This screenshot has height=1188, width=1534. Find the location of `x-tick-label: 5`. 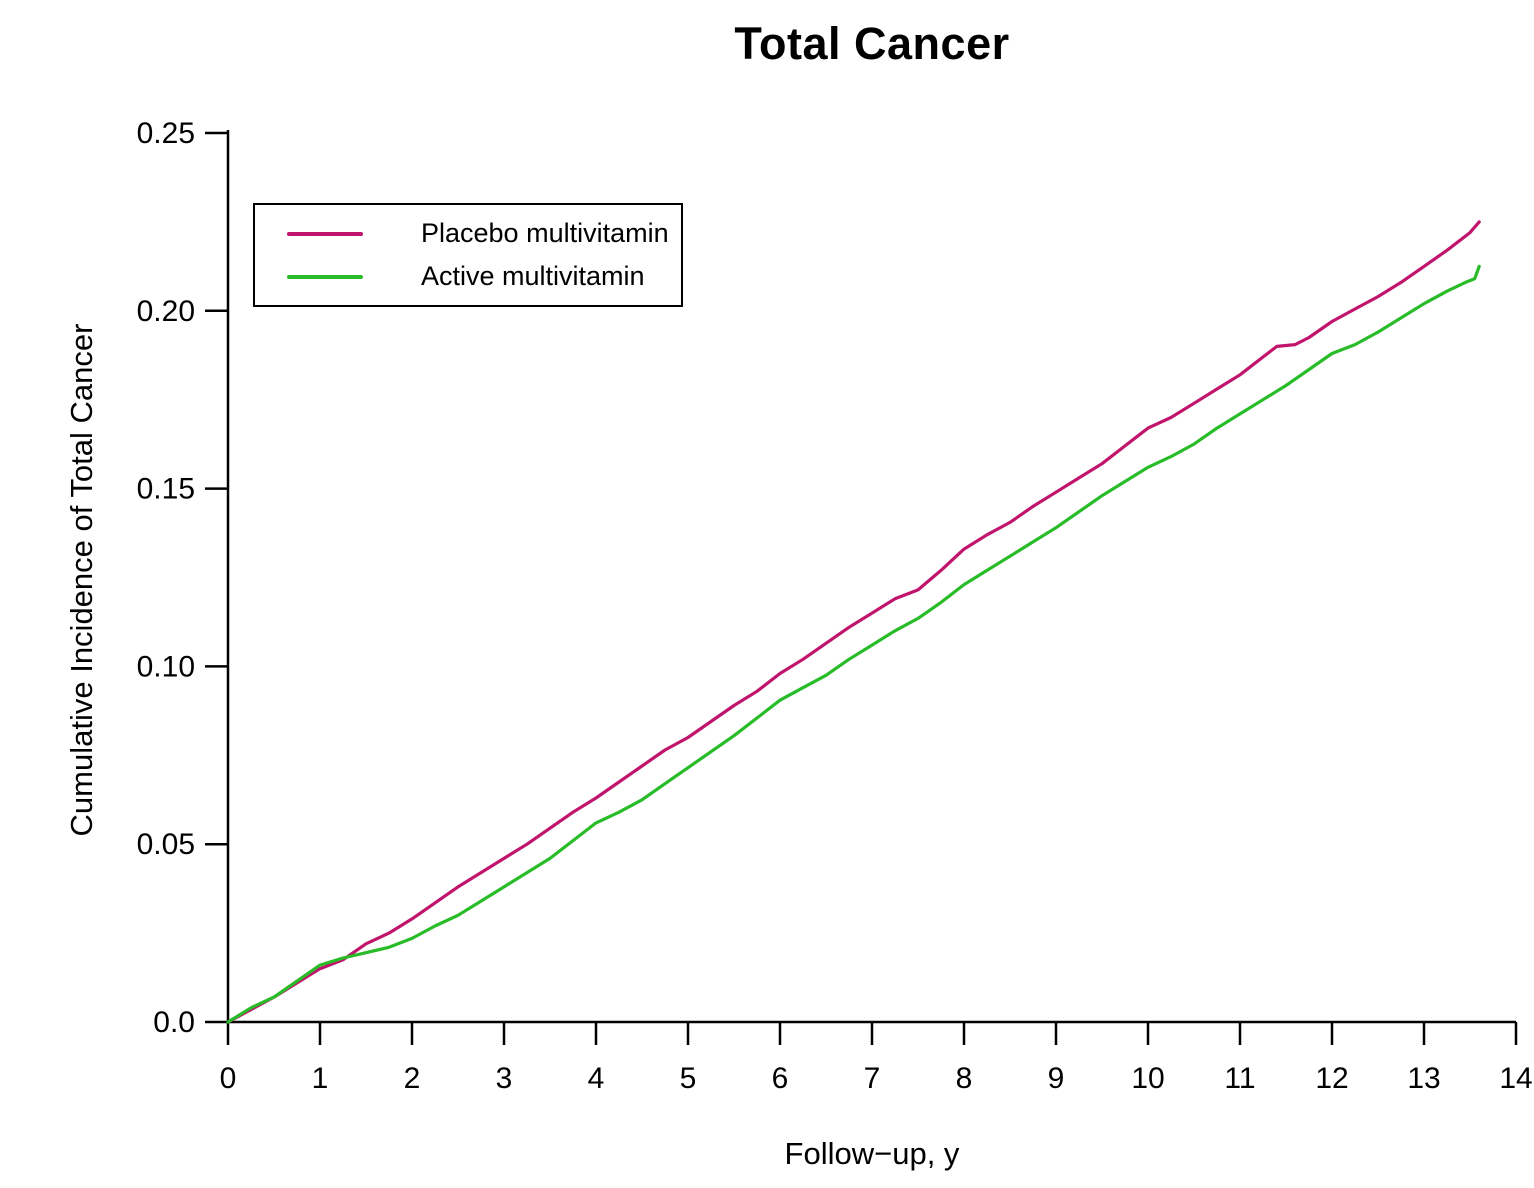

x-tick-label: 5 is located at coordinates (688, 1078).